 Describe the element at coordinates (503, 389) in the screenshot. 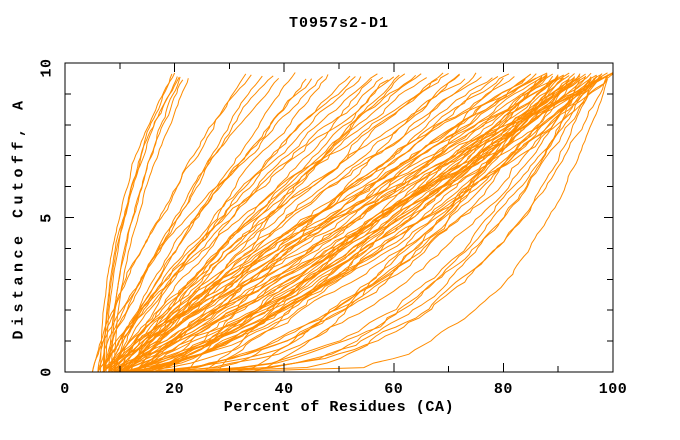

I see `x-tick-label-80: 80` at that location.